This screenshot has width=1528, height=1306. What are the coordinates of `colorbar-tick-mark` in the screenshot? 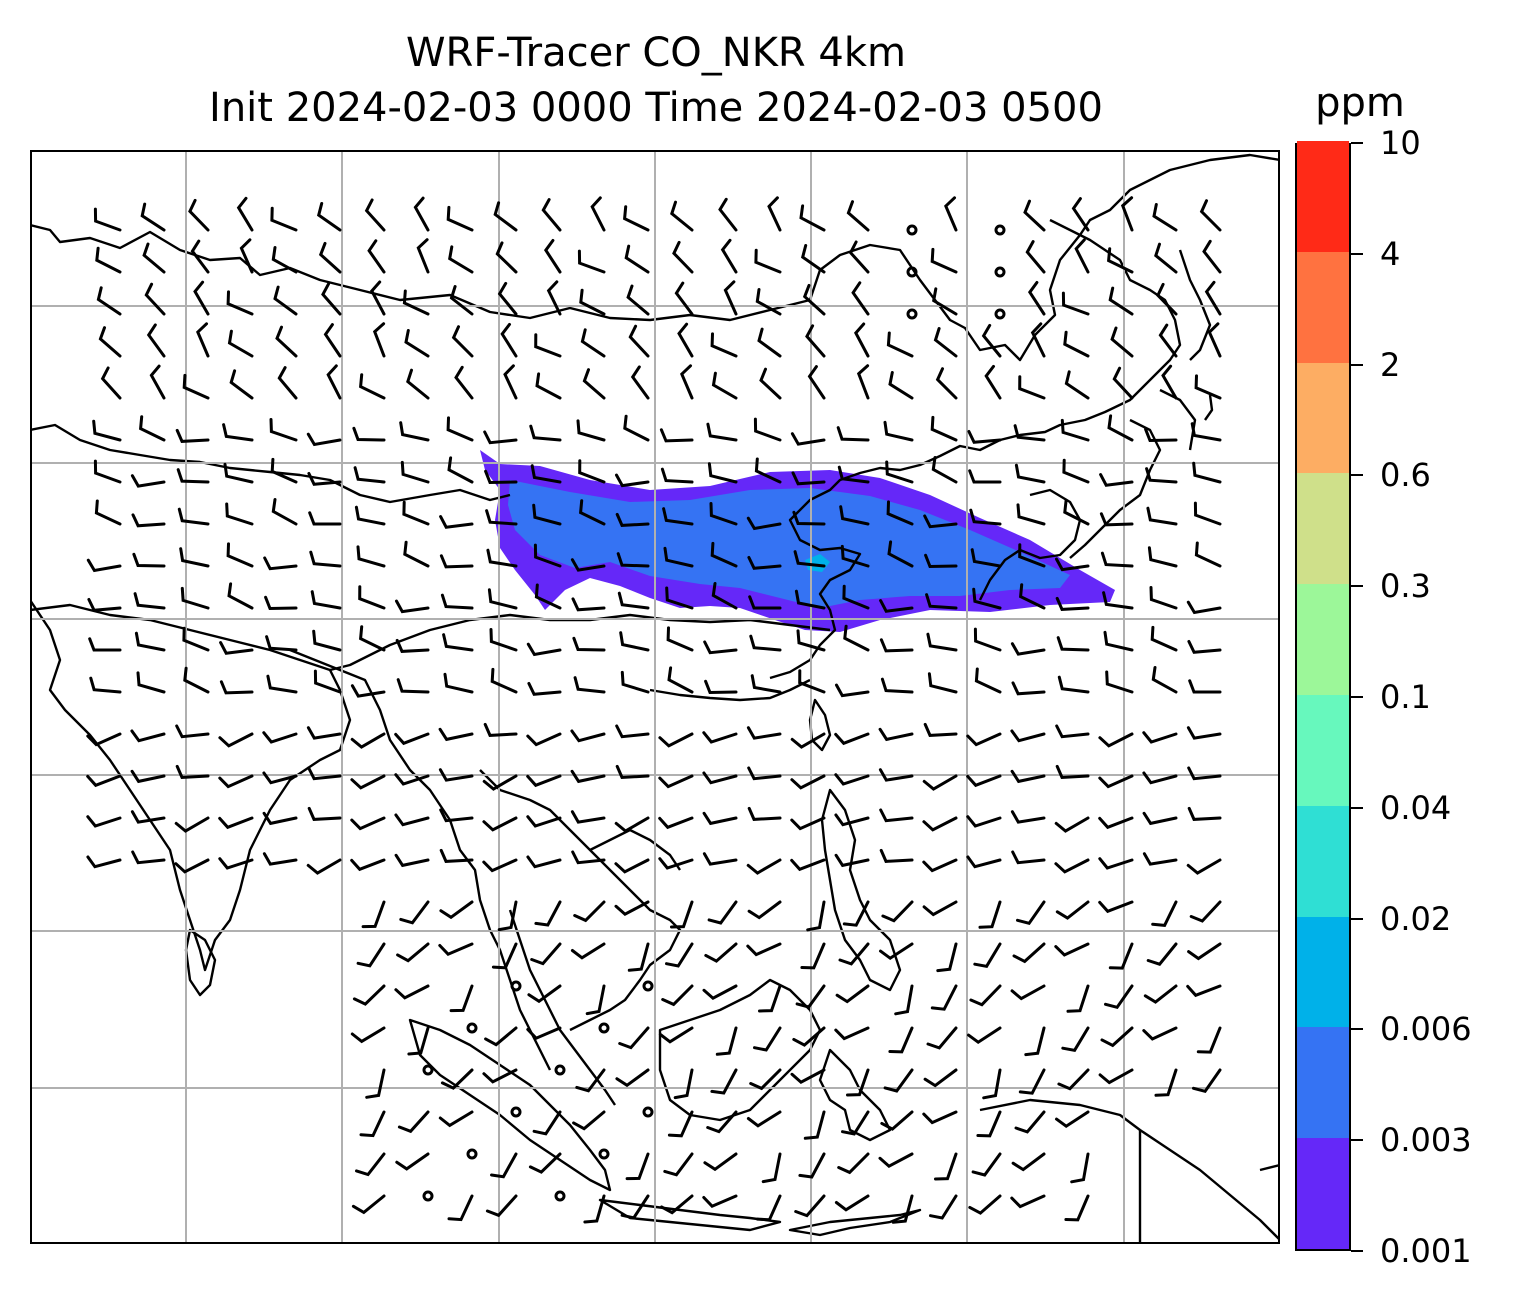 It's located at (1357, 697).